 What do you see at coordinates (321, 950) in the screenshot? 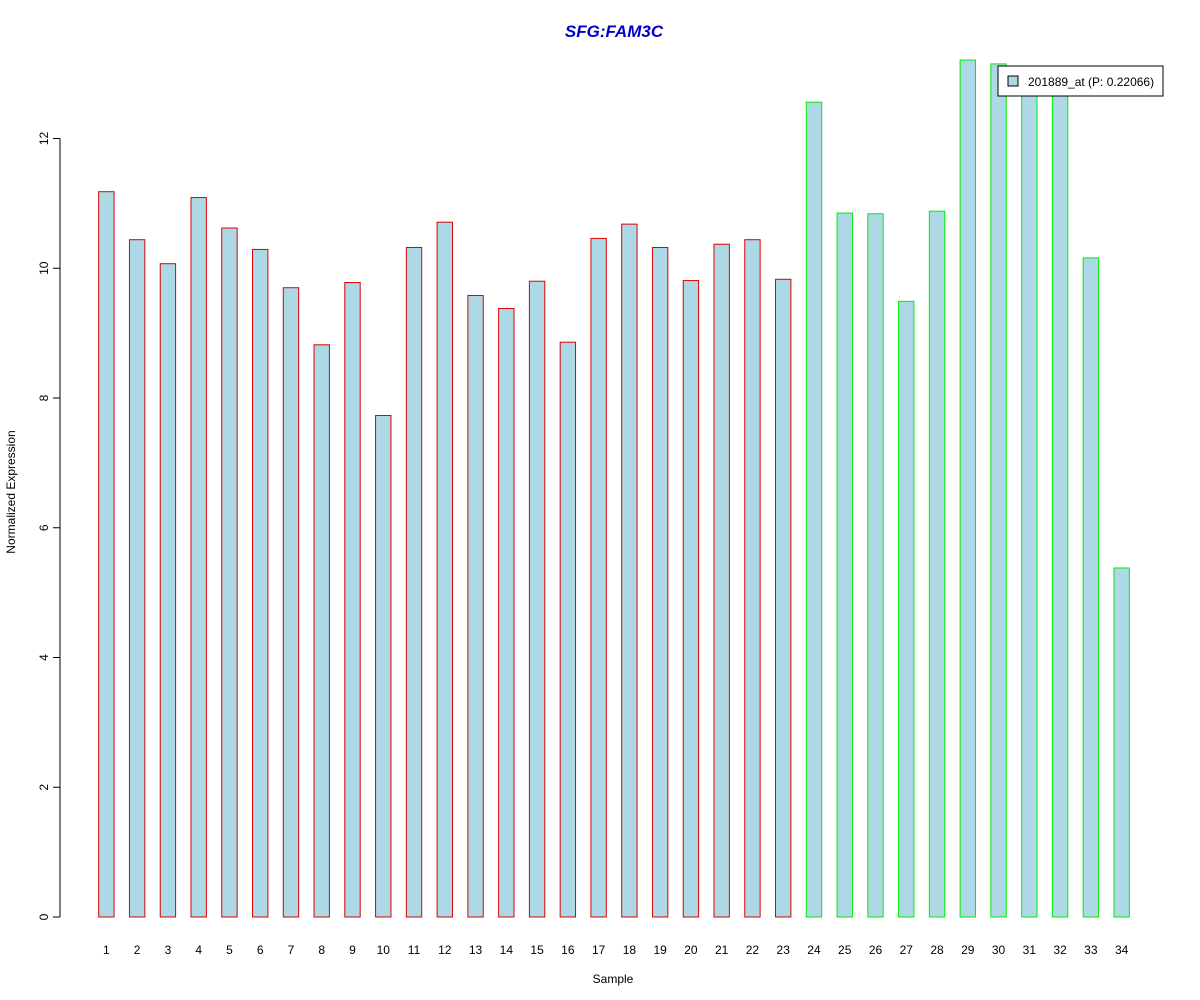
I see `x-tick-label: 8` at bounding box center [321, 950].